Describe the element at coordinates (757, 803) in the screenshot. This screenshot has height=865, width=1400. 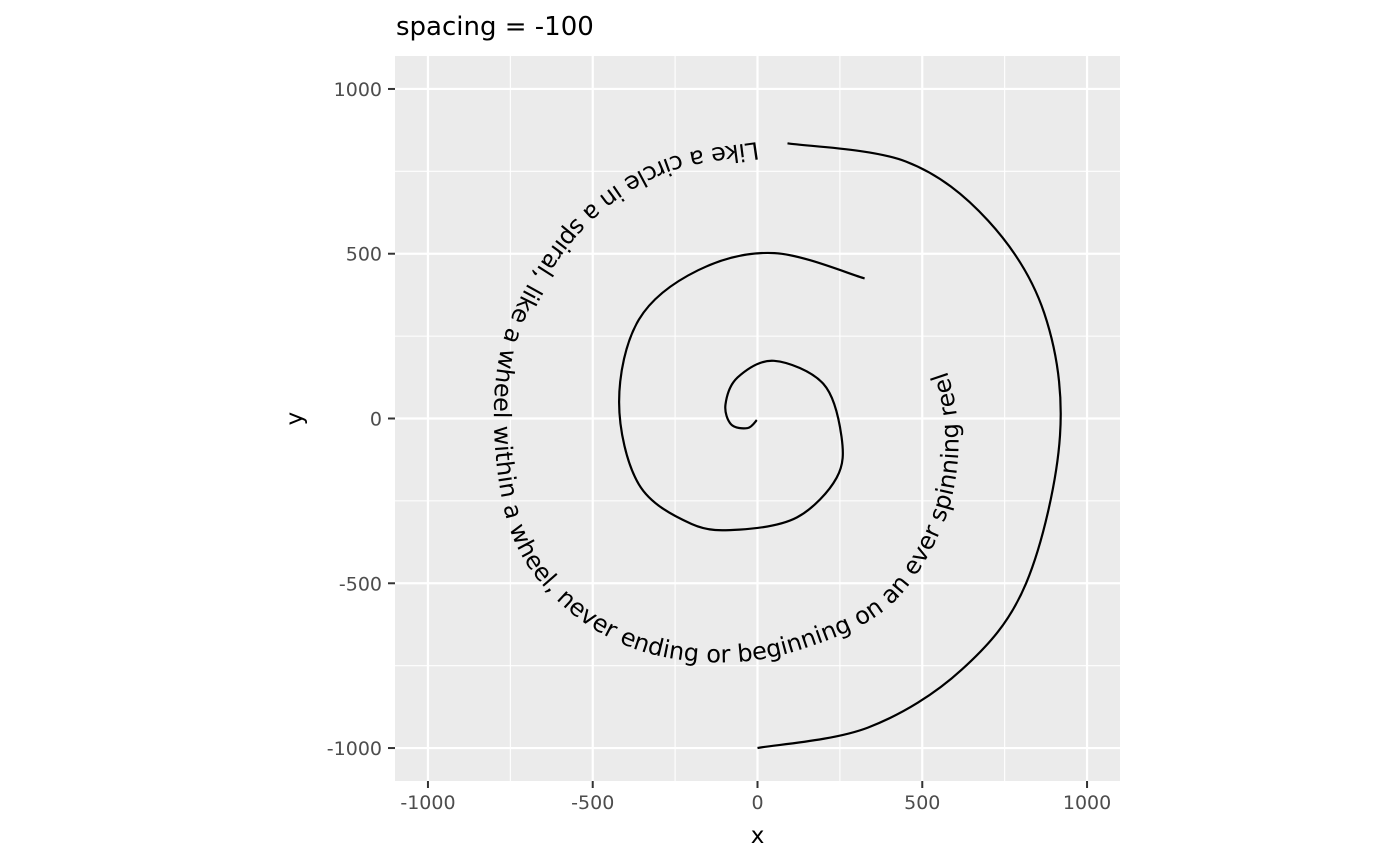
I see `x-tick-label: 0` at that location.